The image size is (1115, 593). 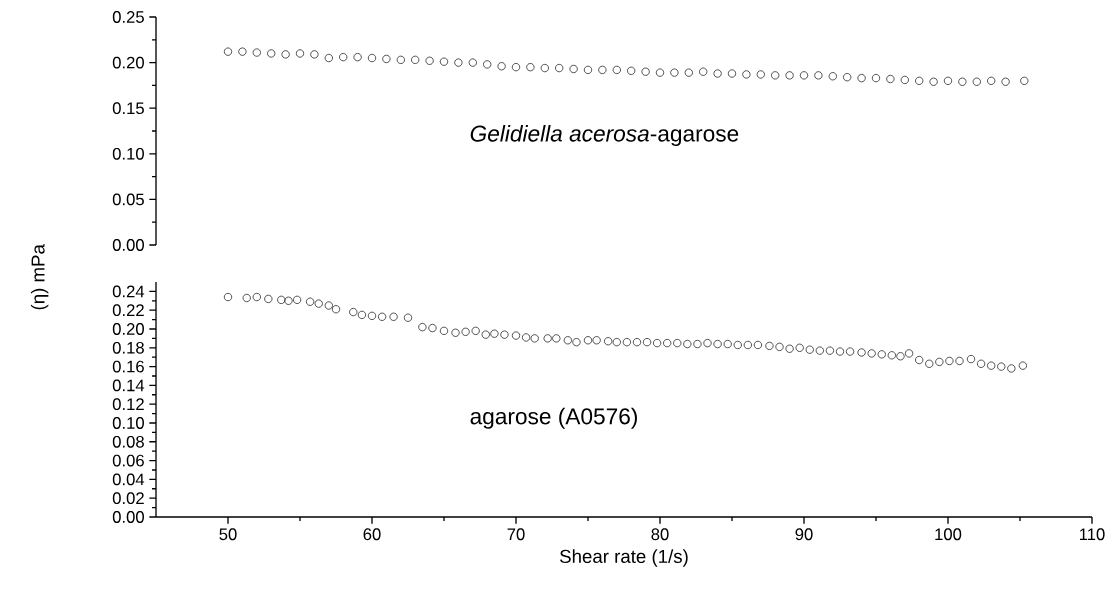 What do you see at coordinates (624, 558) in the screenshot?
I see `x-axis-title: Shear rate (1/s)` at bounding box center [624, 558].